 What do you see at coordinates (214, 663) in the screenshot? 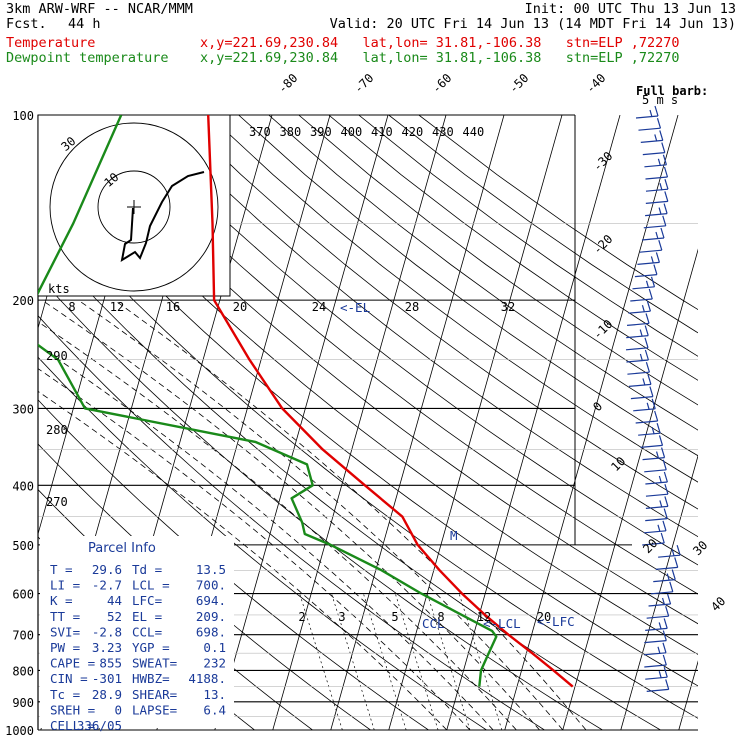
I see `parcel-value: 232` at bounding box center [214, 663].